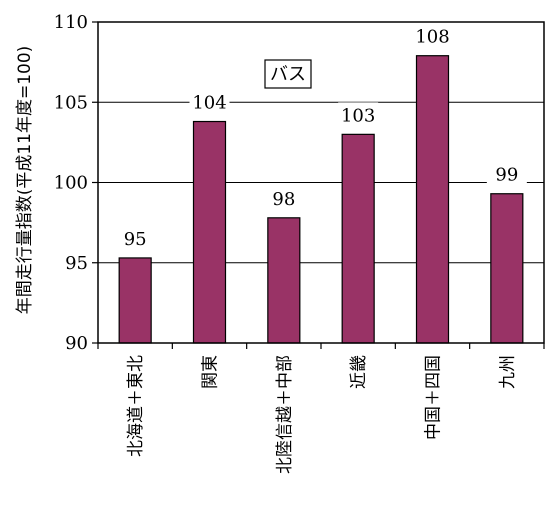 The height and width of the screenshot is (519, 550). I want to click on y-tick-labels: 90 95 100 105 110, so click(71, 183).